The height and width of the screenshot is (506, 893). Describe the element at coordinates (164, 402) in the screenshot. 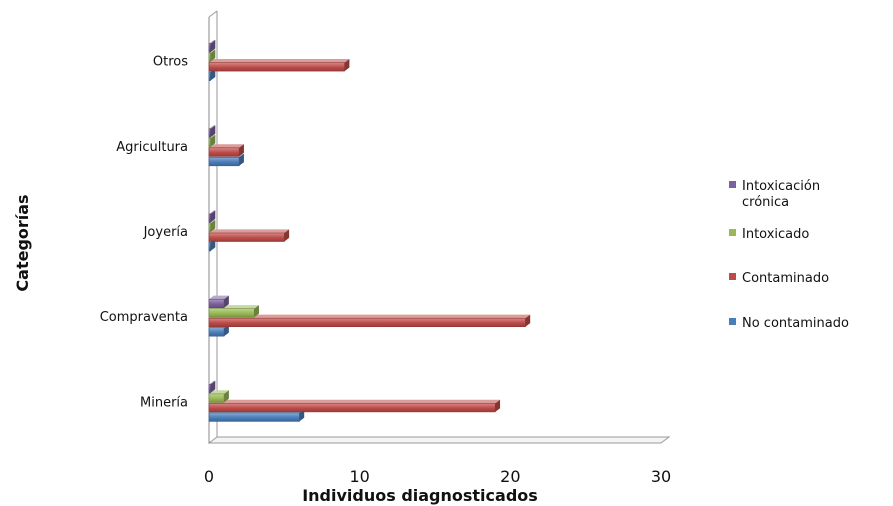

I see `category-label-mineria: Minería` at that location.